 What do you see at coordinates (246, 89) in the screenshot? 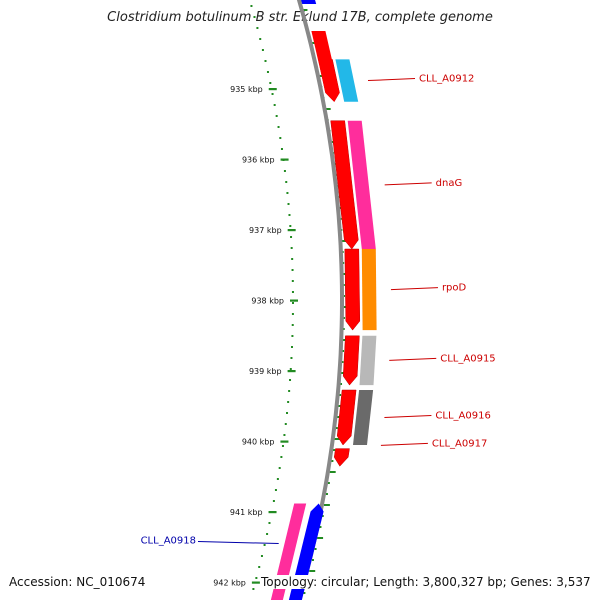
I see `tick-label: 935 kbp` at bounding box center [246, 89].